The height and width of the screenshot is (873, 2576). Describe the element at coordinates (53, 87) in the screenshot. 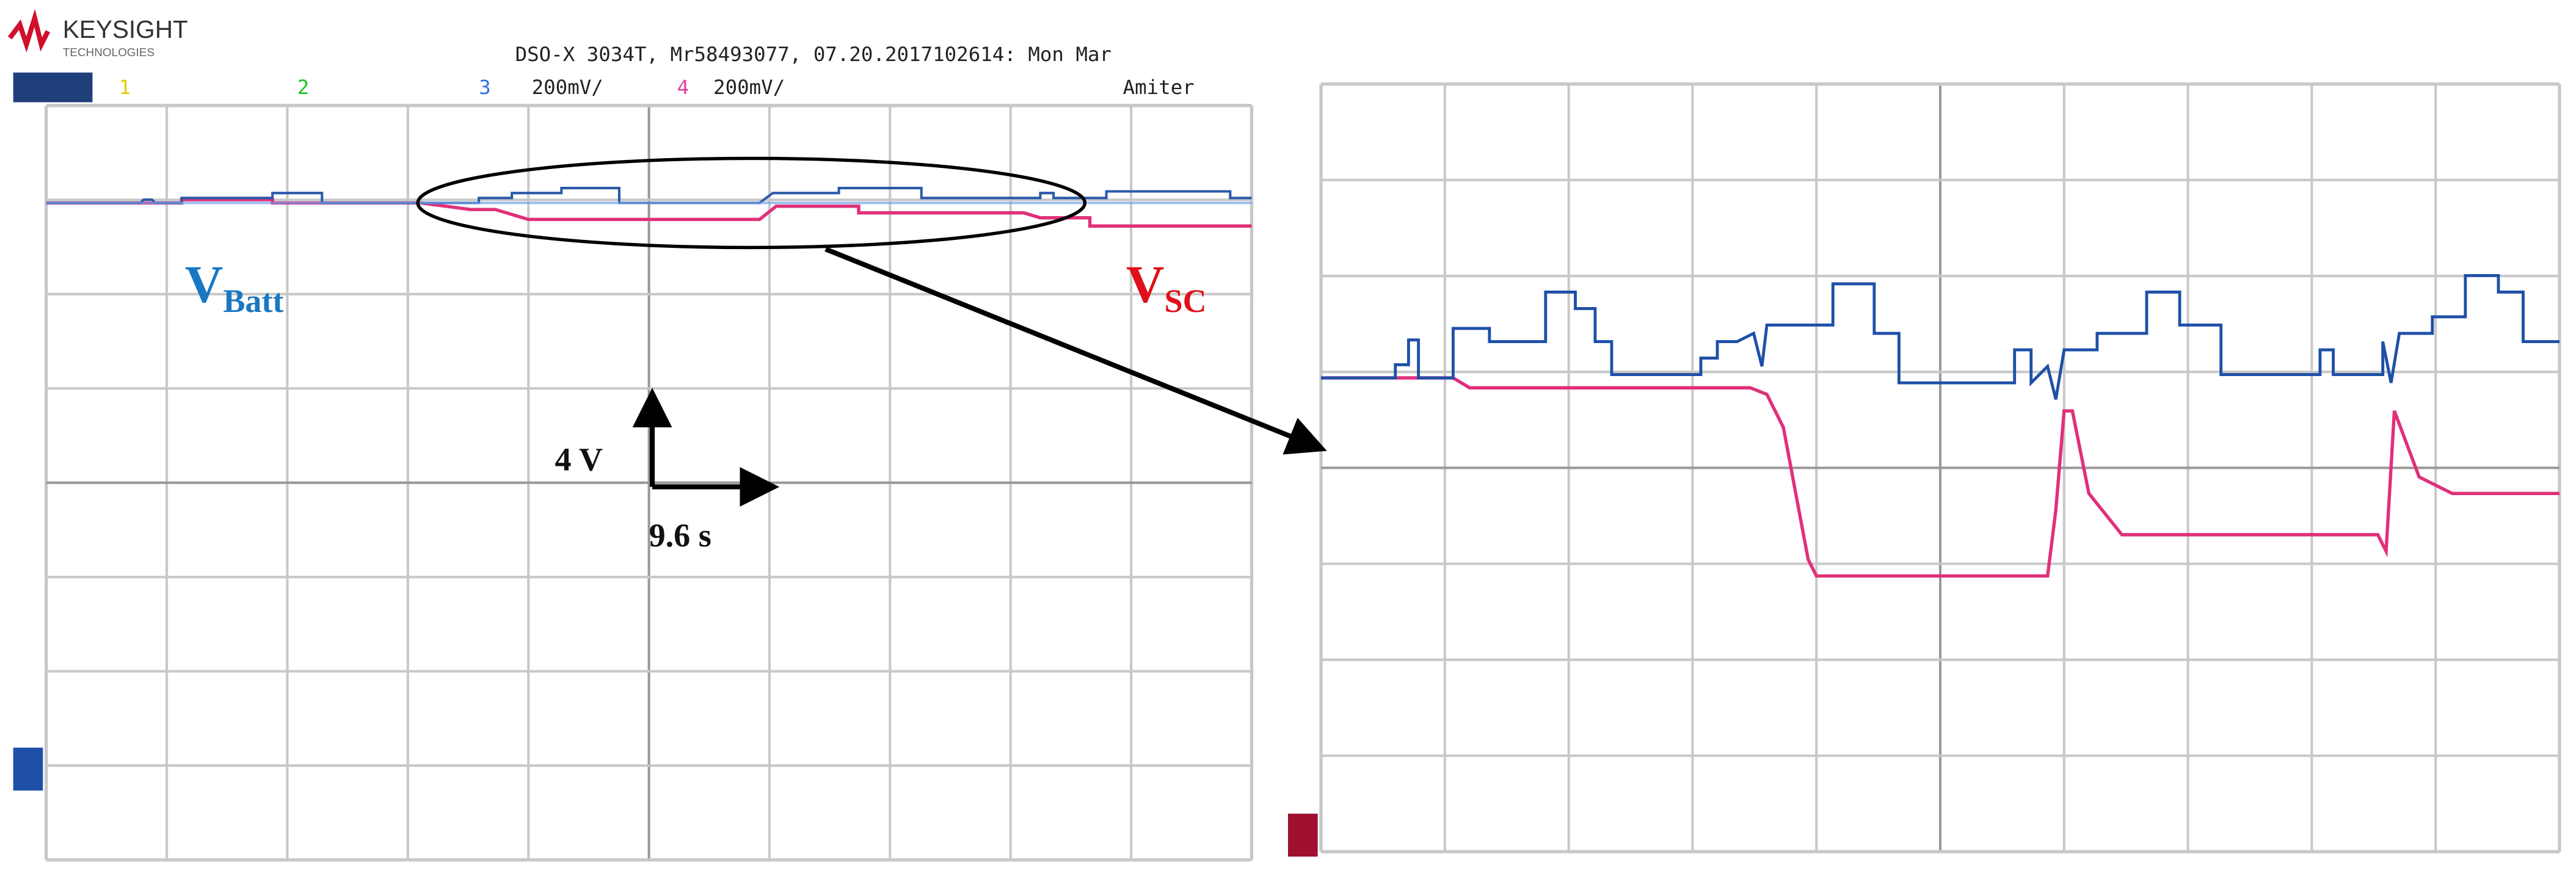

I see `menu-key` at that location.